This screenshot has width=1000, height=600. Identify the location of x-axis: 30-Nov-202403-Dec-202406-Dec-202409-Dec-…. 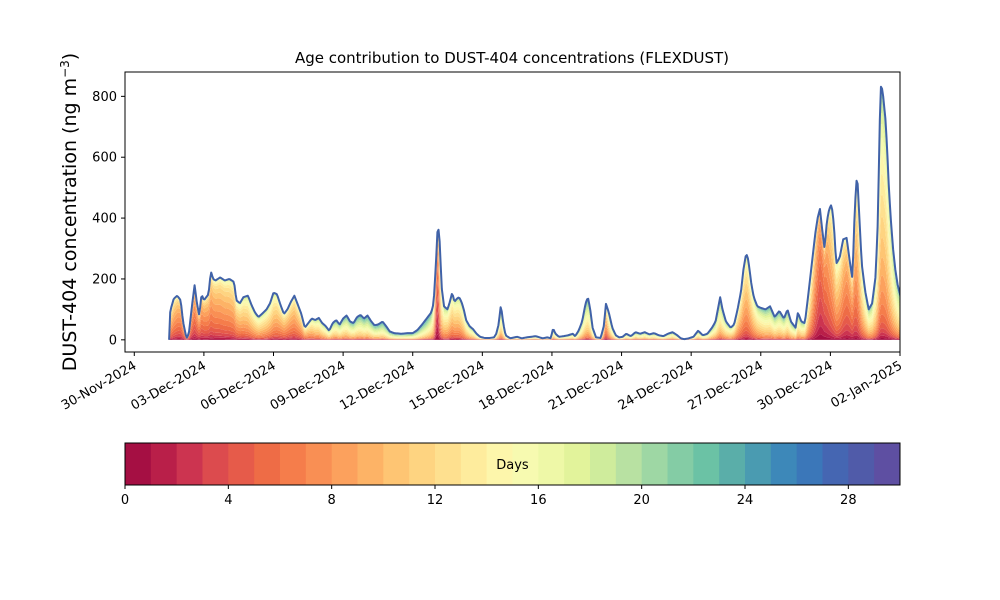
(482, 383).